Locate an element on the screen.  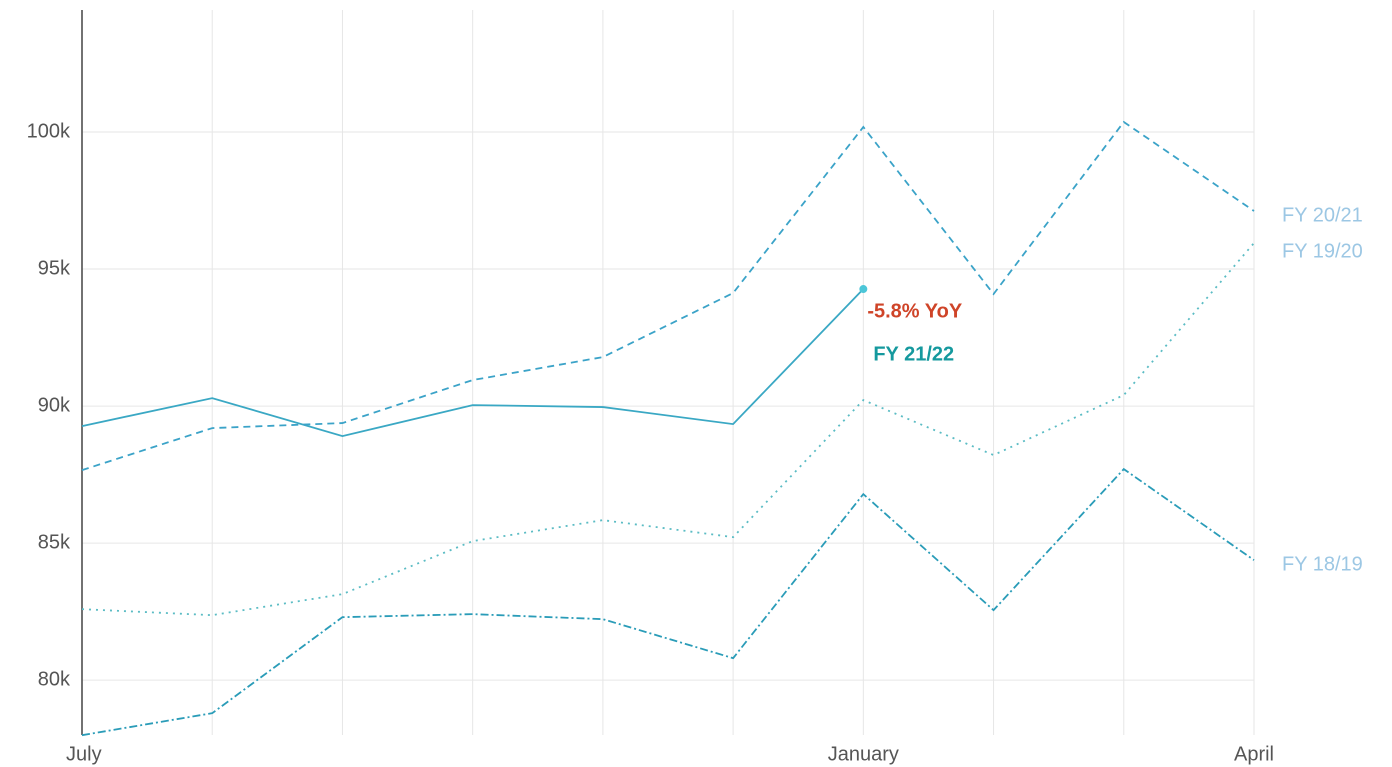
y-tick-label: 80k is located at coordinates (54, 679).